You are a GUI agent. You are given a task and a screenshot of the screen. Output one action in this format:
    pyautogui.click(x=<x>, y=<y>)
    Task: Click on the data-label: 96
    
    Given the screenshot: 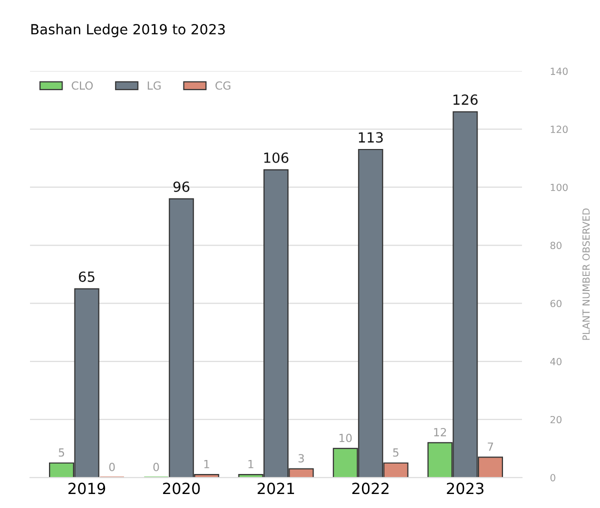 What is the action you would take?
    pyautogui.click(x=181, y=186)
    